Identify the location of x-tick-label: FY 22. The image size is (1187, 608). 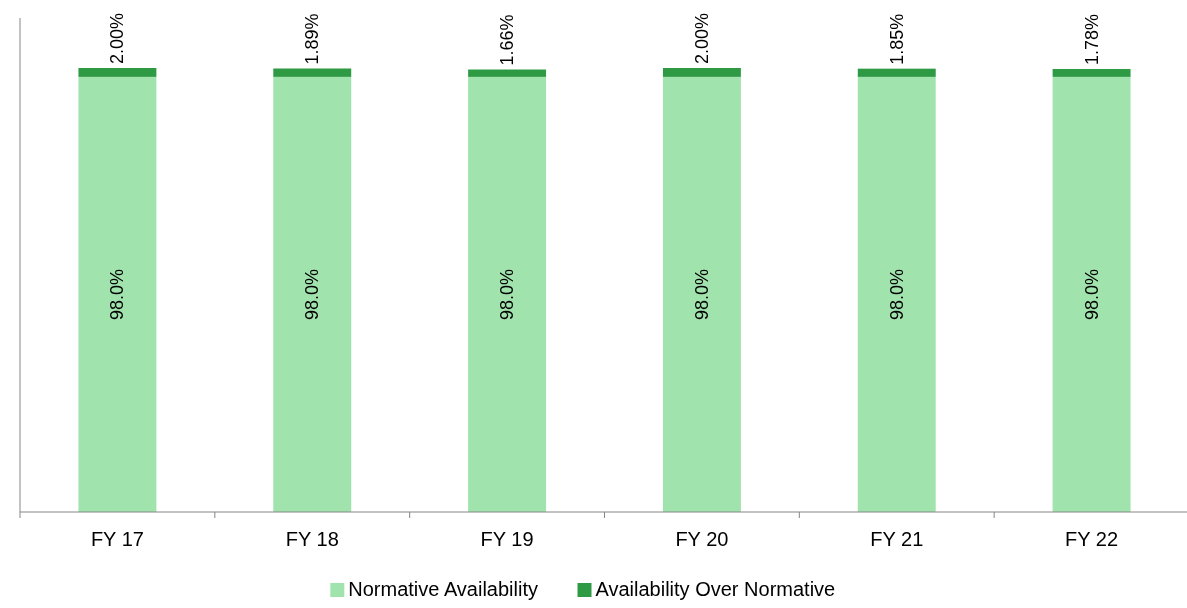
(1092, 539).